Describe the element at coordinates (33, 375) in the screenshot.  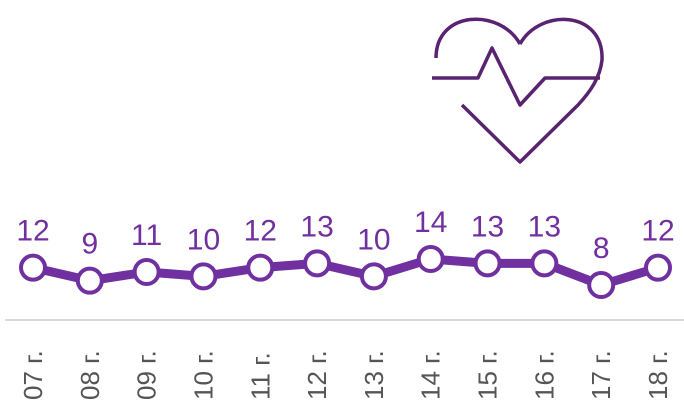
I see `x-tick-label: 07 г.` at that location.